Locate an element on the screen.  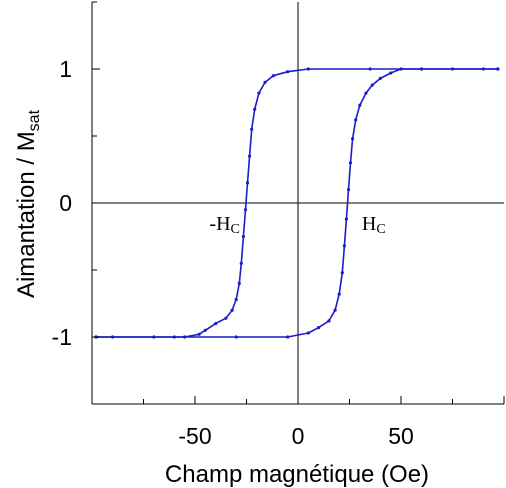
annotation-group: -HC HC is located at coordinates (297, 225).